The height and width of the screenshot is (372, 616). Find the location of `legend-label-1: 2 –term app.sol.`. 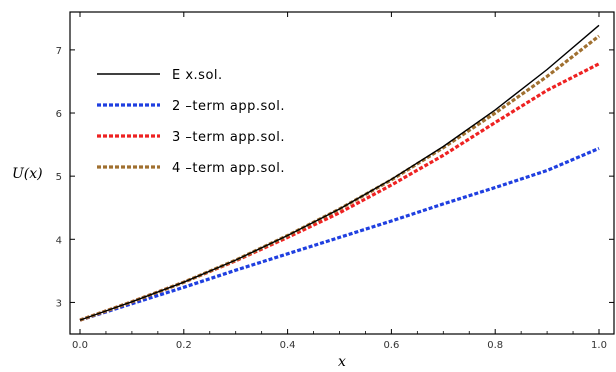

legend-label-1: 2 –term app.sol. is located at coordinates (228, 106).